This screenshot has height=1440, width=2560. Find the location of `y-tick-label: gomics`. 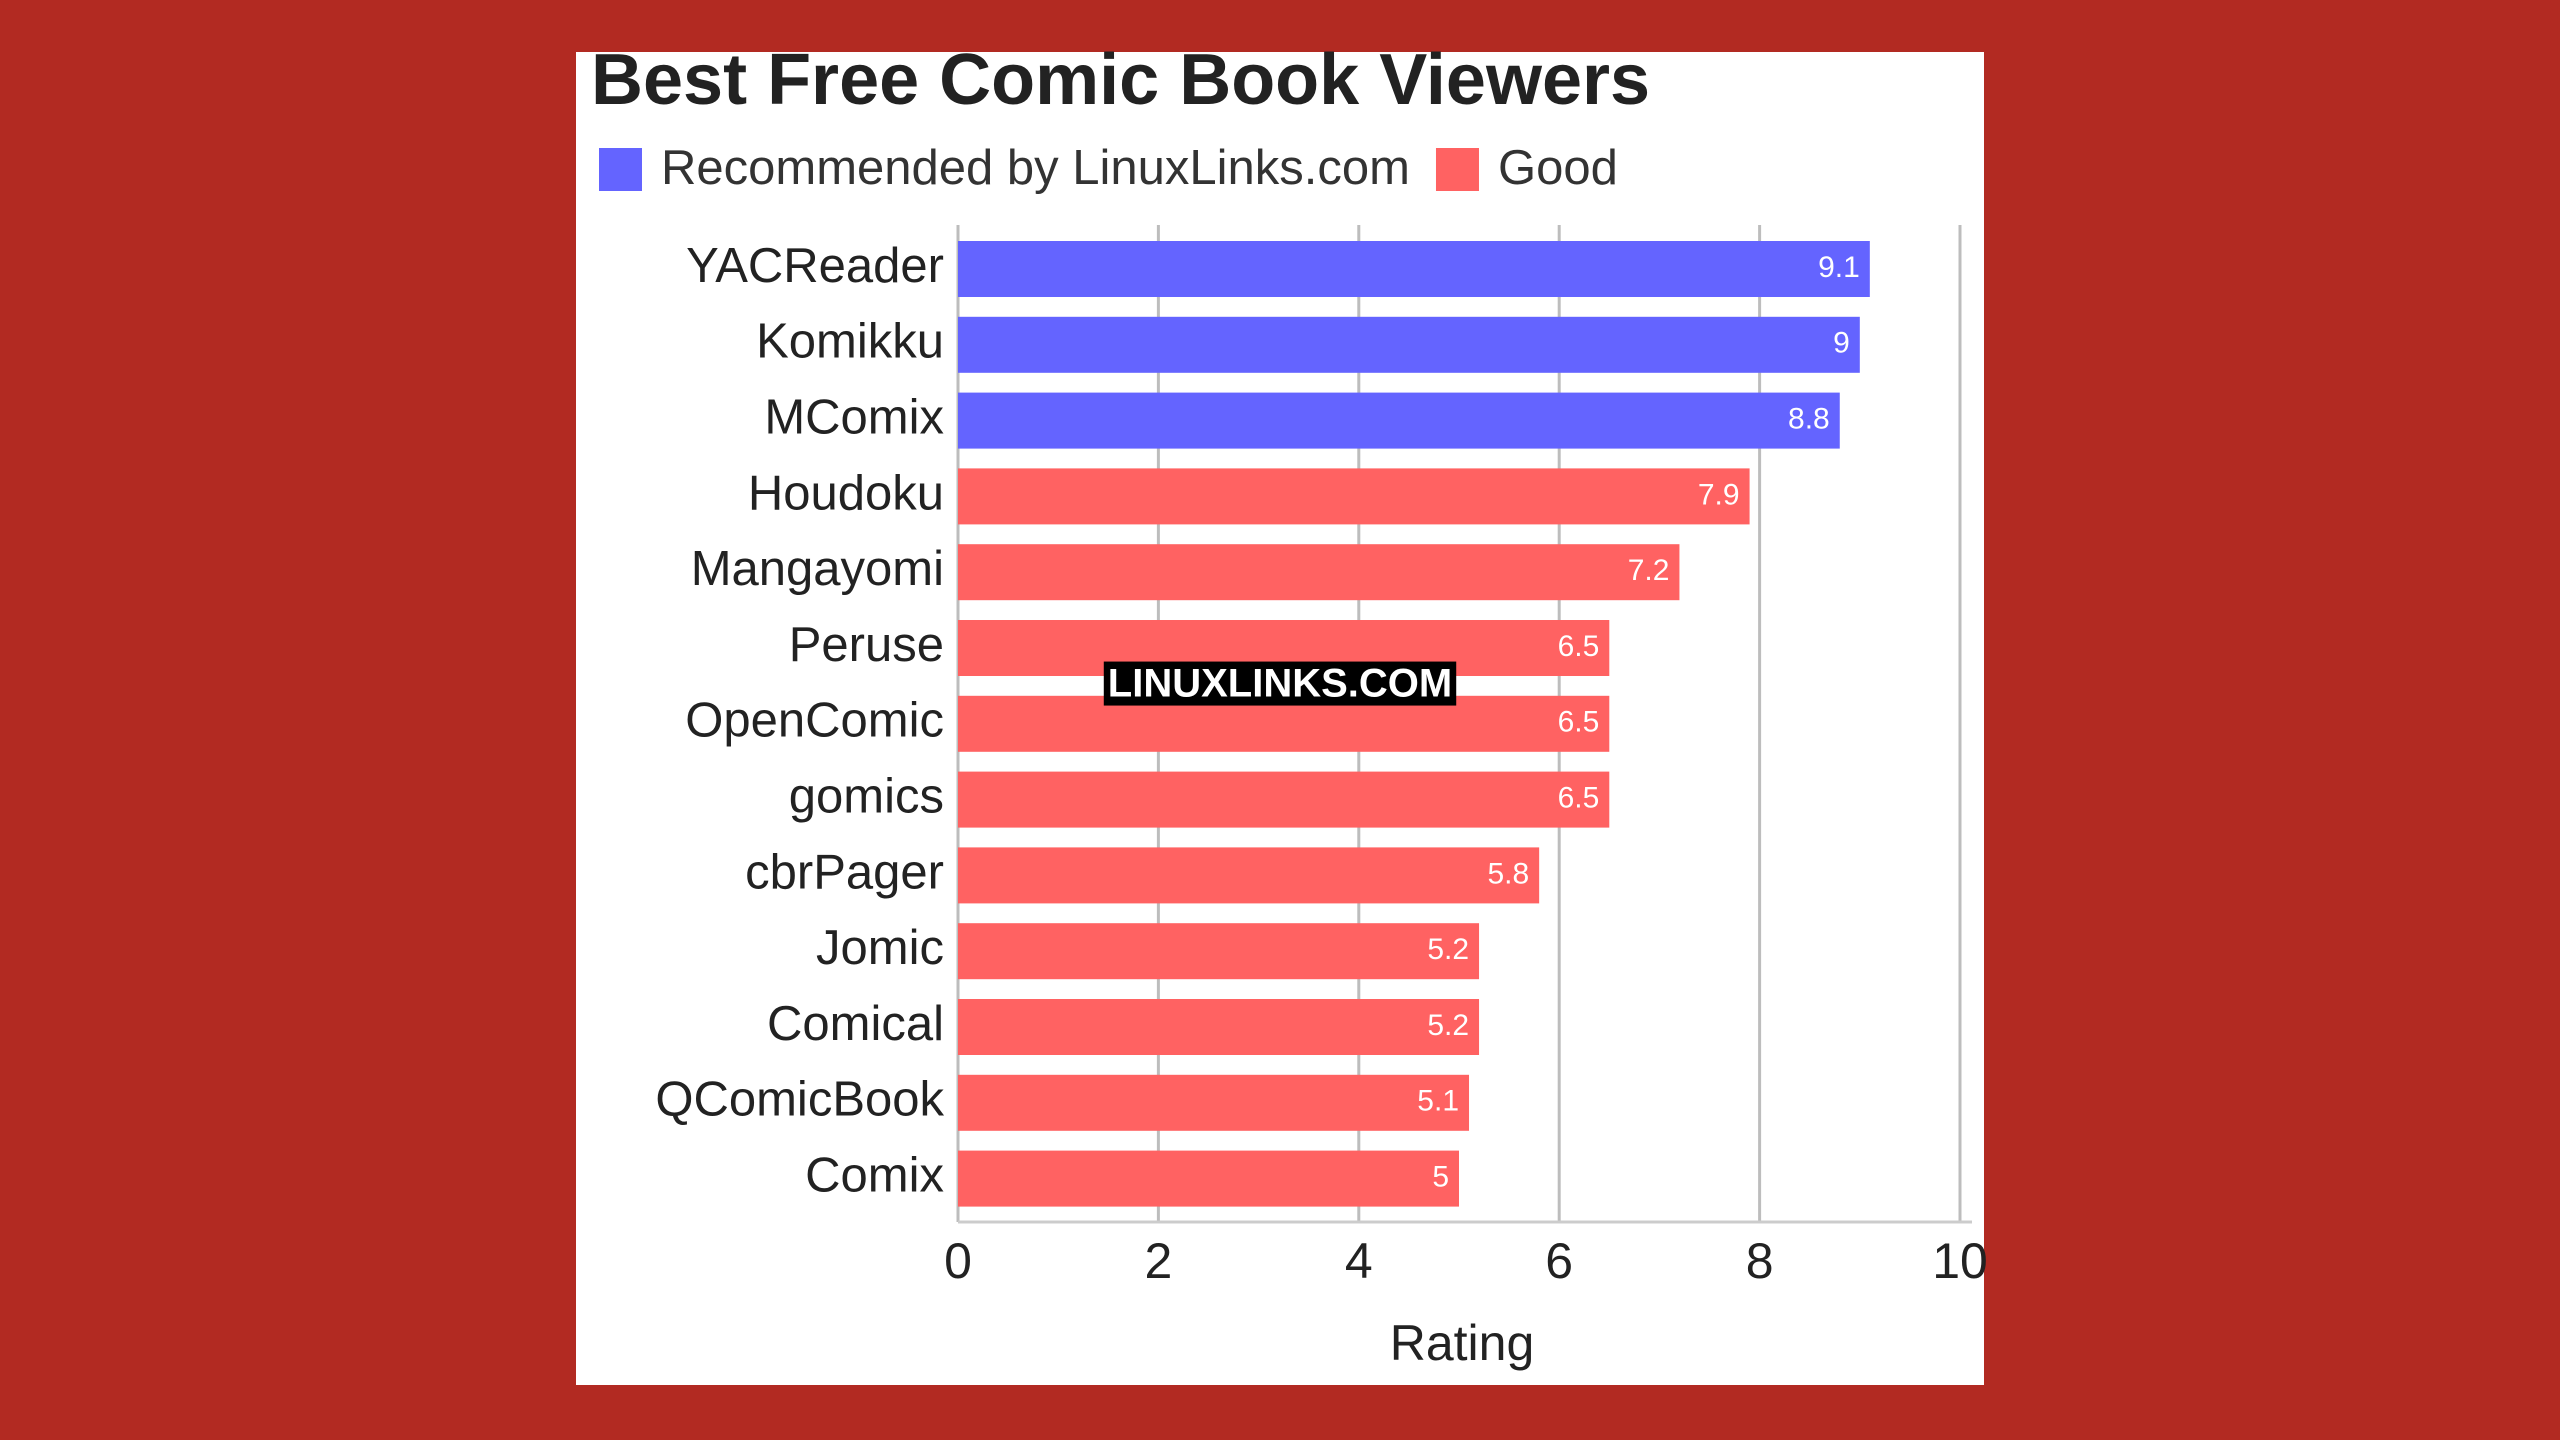

y-tick-label: gomics is located at coordinates (866, 797).